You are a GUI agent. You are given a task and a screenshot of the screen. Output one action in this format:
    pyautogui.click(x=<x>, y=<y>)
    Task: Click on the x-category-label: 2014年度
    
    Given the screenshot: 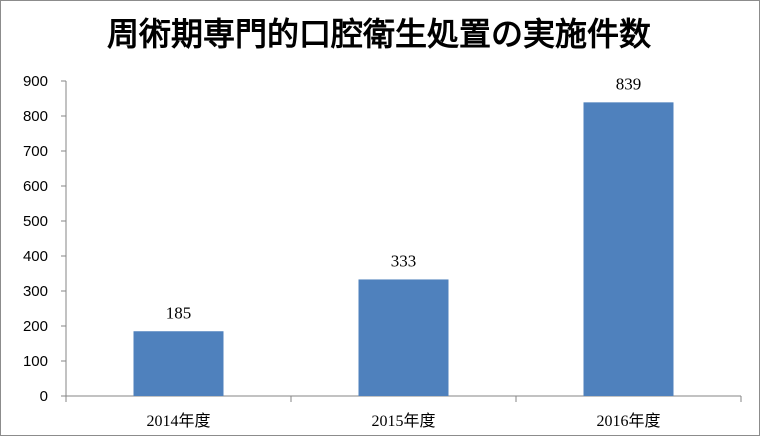 What is the action you would take?
    pyautogui.click(x=178, y=421)
    